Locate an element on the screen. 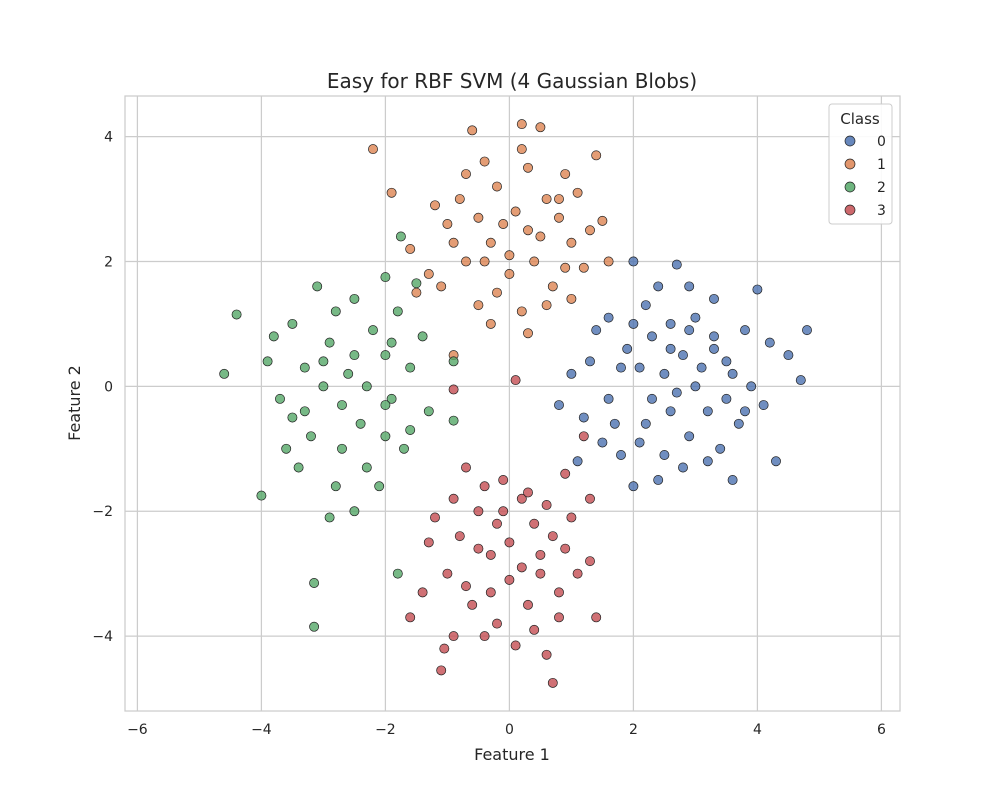  x-tick-label: −4 is located at coordinates (261, 730).